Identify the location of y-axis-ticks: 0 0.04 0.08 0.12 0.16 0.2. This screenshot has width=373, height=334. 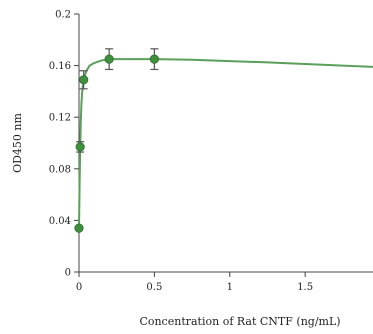
(64, 144).